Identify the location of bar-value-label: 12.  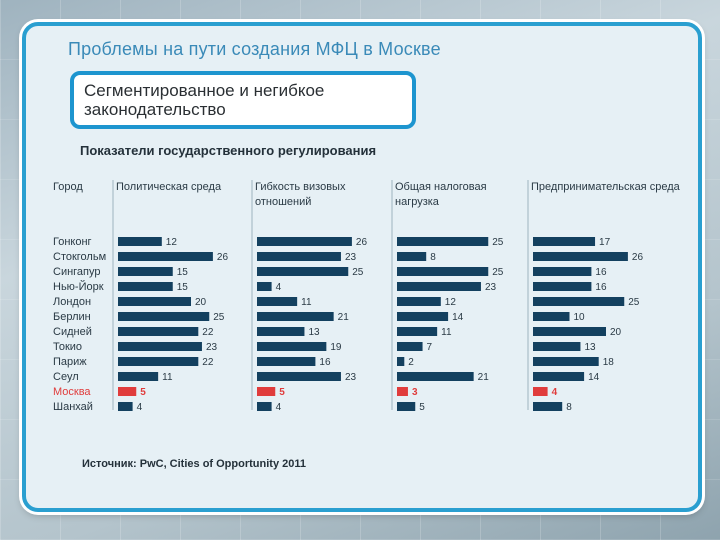
(451, 302).